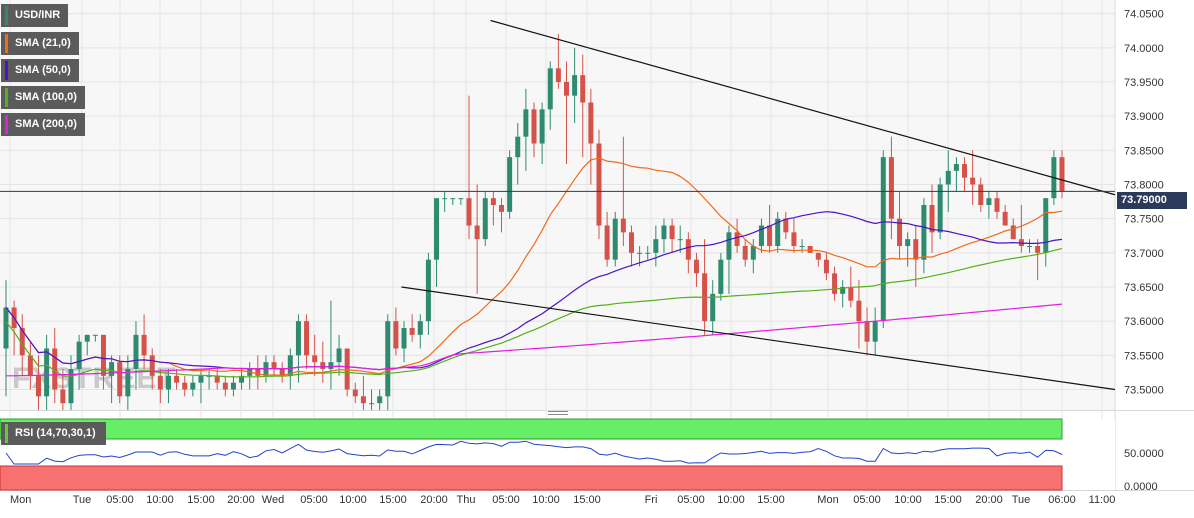 Image resolution: width=1194 pixels, height=518 pixels. I want to click on sma-200-line, so click(534, 340).